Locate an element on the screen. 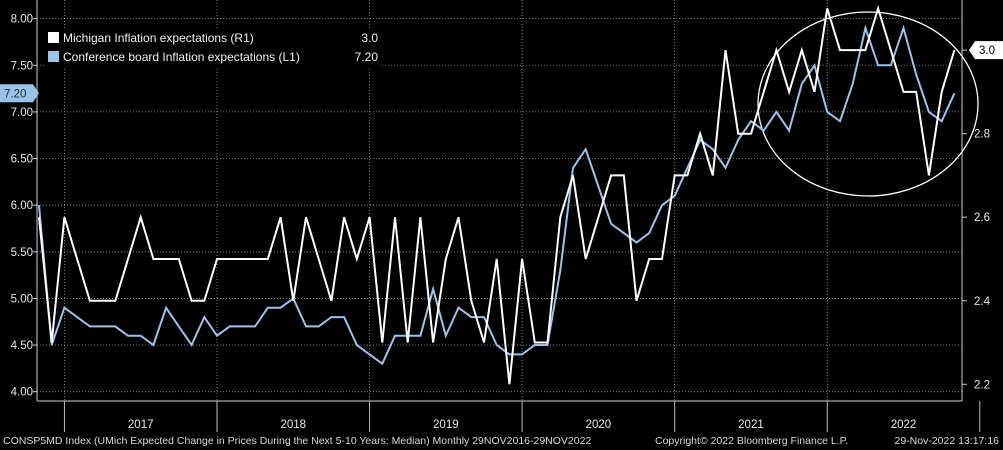 This screenshot has height=450, width=1003. x-tick-label: 2019 is located at coordinates (446, 425).